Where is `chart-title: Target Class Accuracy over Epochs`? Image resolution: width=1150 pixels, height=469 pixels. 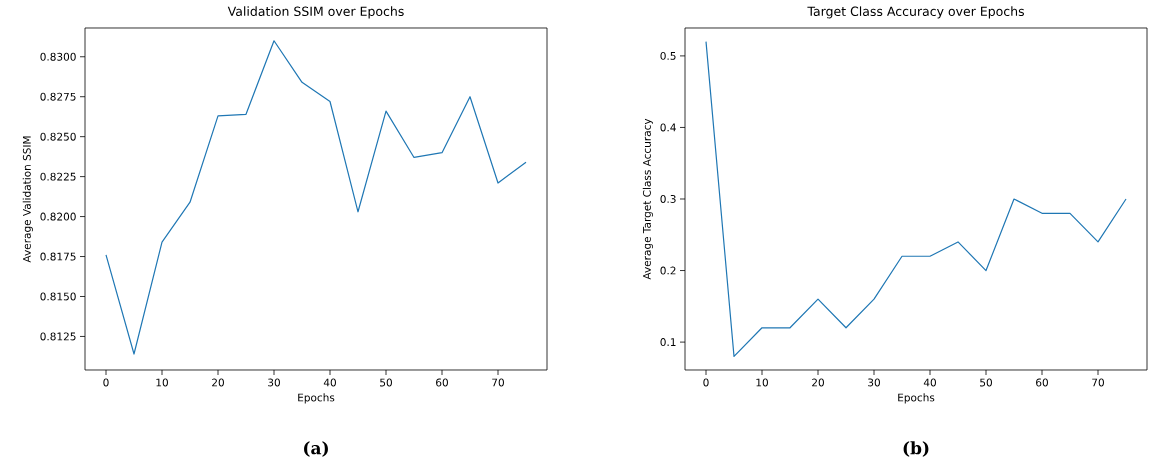
chart-title: Target Class Accuracy over Epochs is located at coordinates (915, 12).